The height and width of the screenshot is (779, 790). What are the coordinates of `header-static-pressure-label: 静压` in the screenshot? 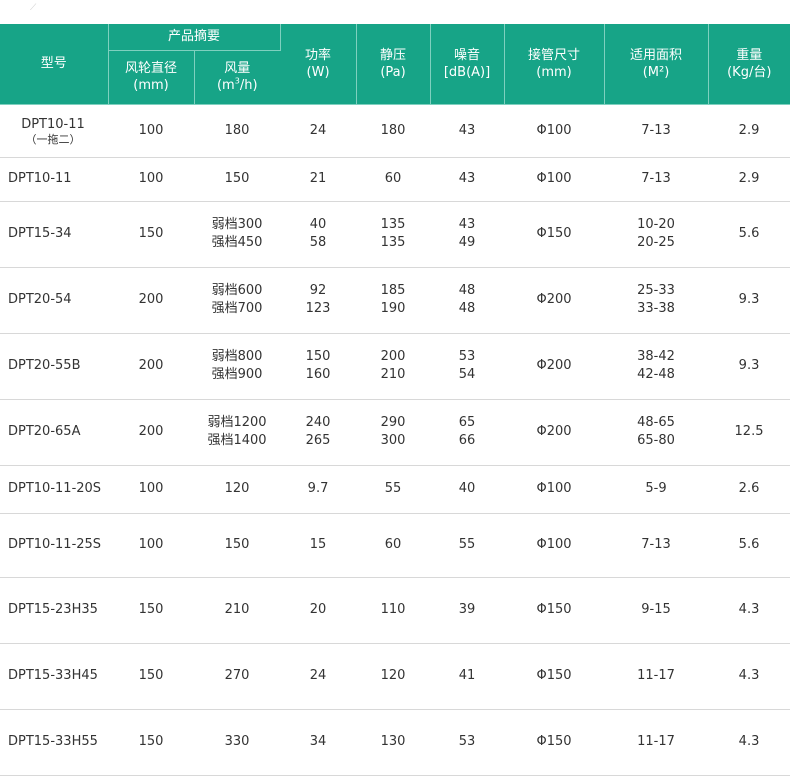 It's located at (393, 55).